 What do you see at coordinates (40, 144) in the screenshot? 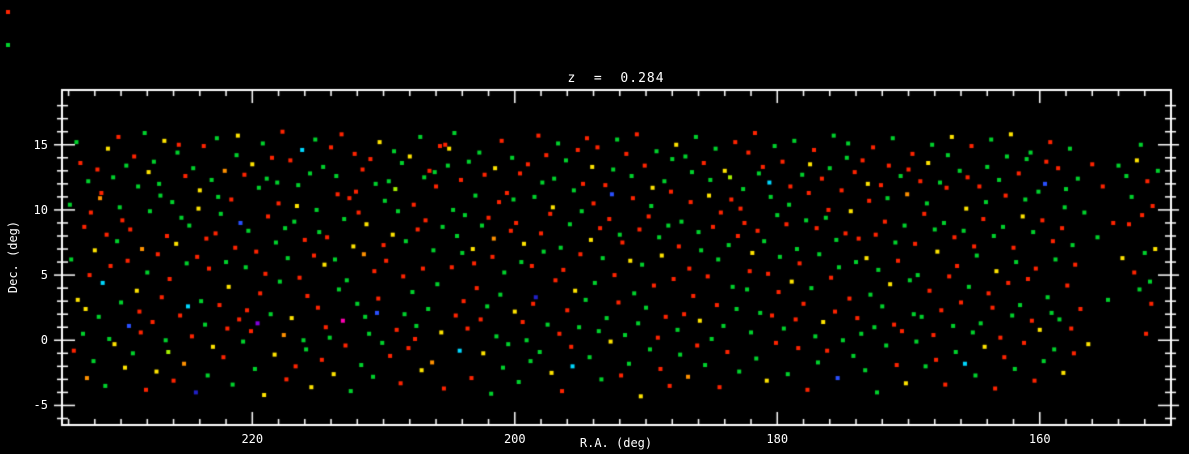
I see `y-tick-label: 15` at bounding box center [40, 144].